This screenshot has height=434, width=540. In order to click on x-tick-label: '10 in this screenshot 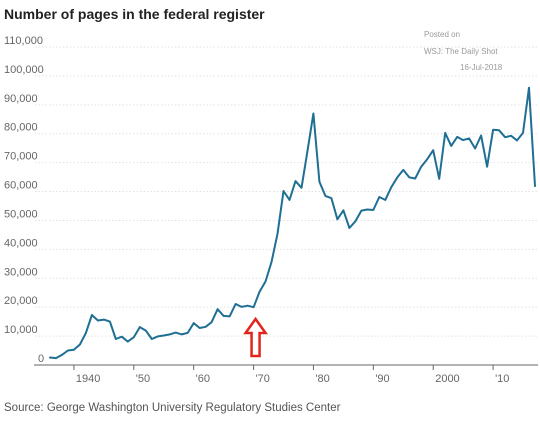, I will do `click(502, 379)`.